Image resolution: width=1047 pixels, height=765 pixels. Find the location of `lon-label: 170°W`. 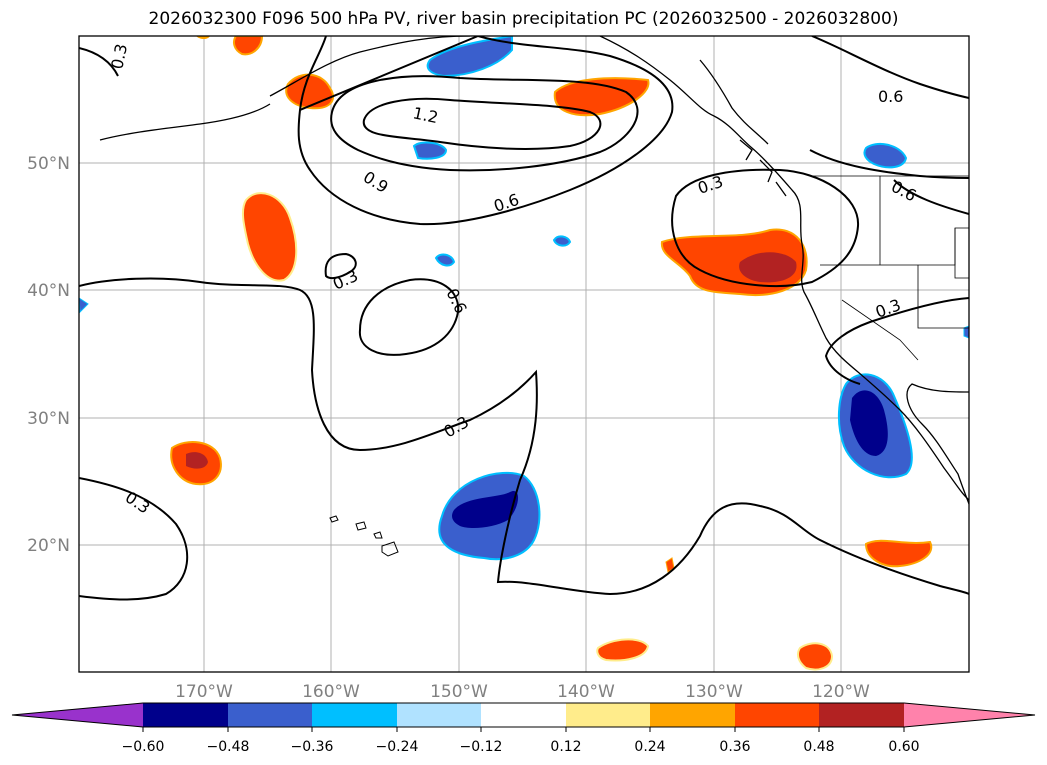

lon-label: 170°W is located at coordinates (204, 692).